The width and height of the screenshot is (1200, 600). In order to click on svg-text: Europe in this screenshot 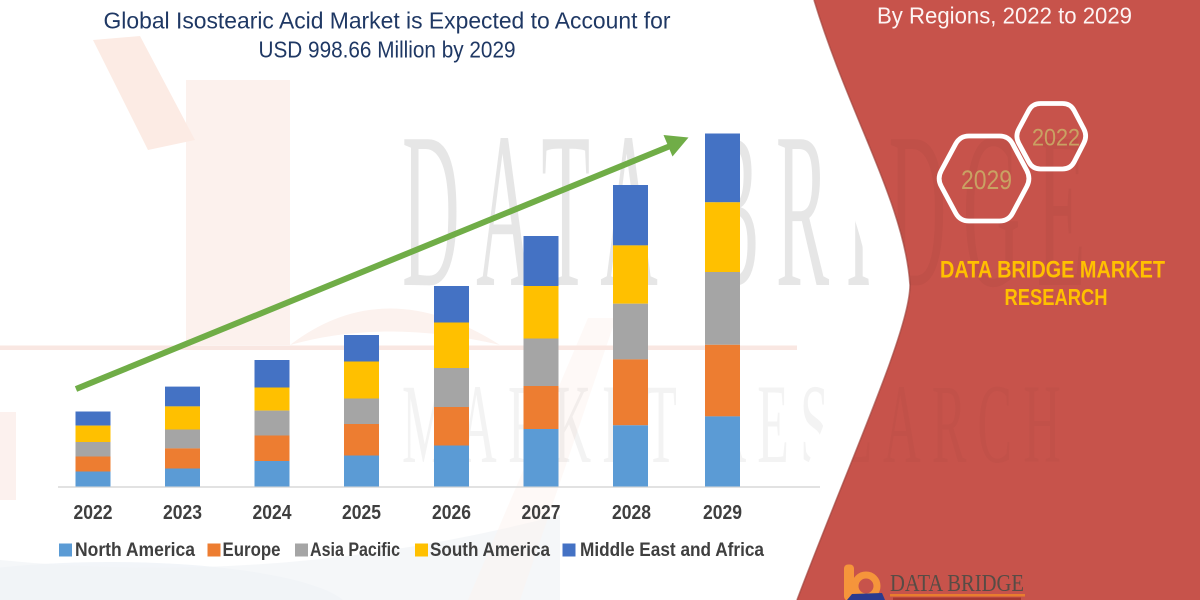, I will do `click(252, 550)`.